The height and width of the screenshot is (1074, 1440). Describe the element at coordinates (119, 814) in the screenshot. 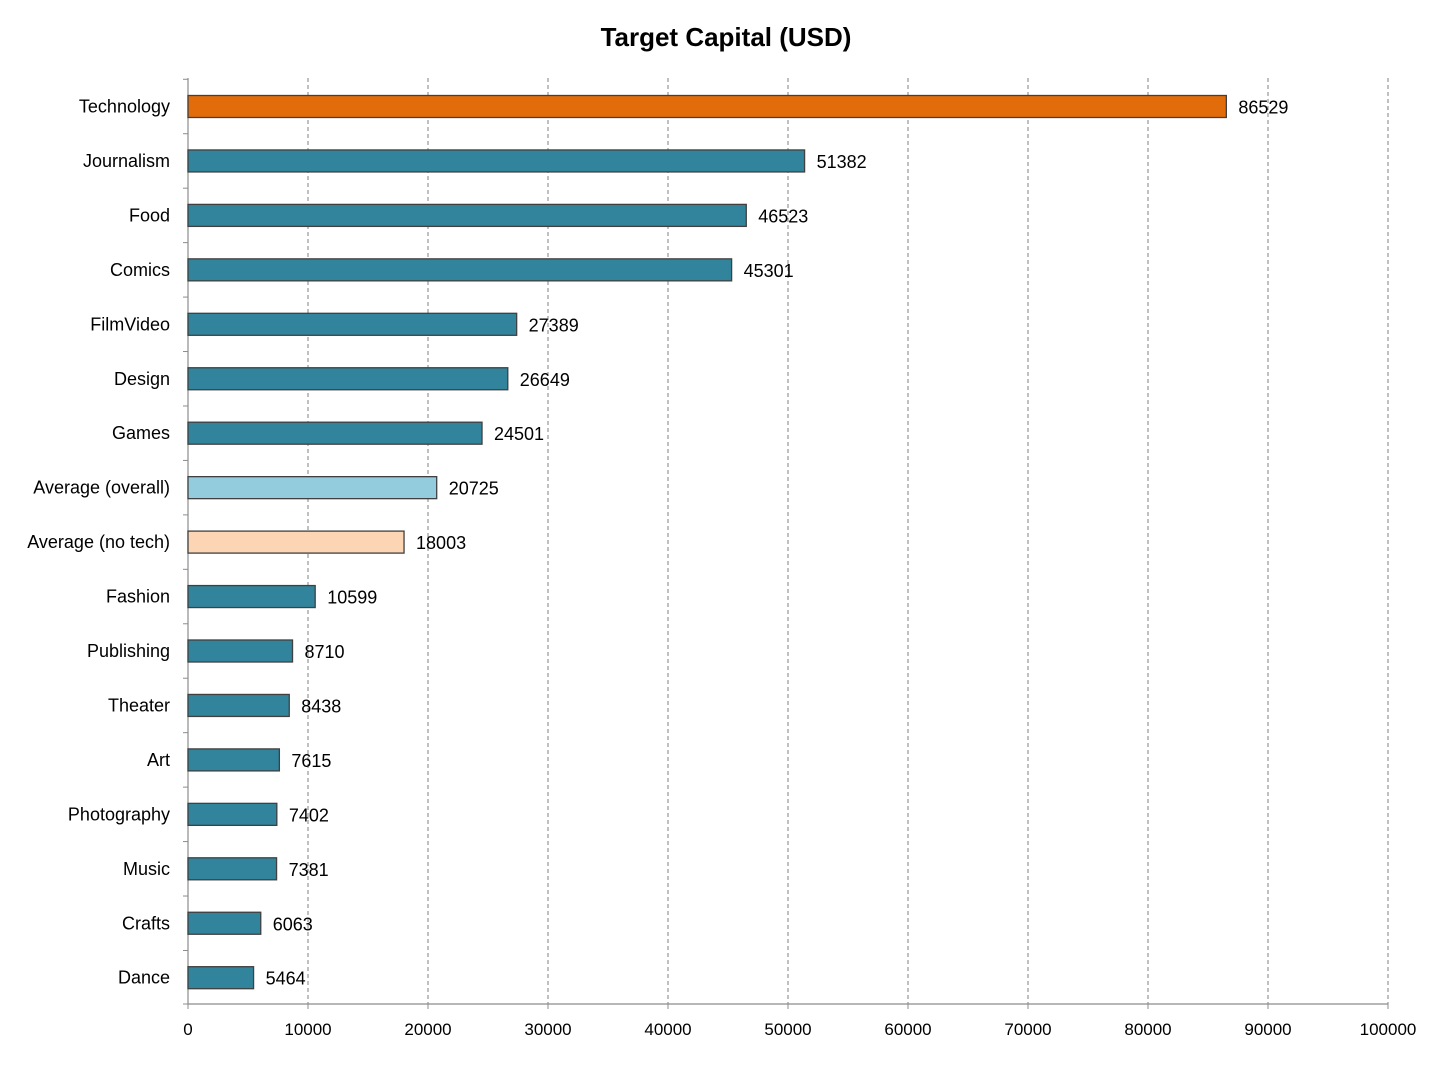

I see `category-label-13: Photography` at that location.